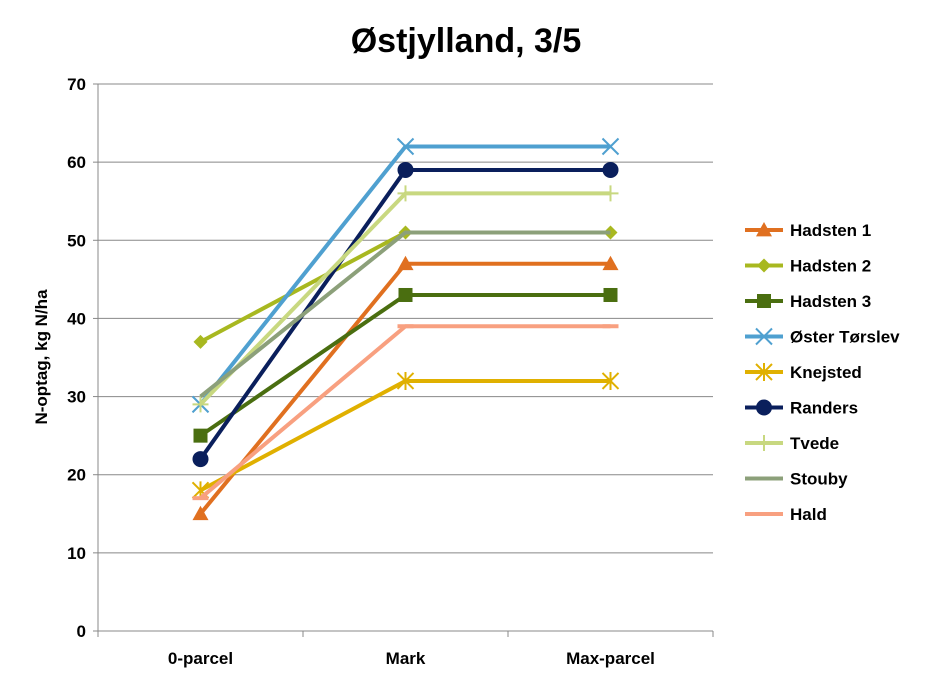 Image resolution: width=945 pixels, height=687 pixels. I want to click on y-tick-label: 40, so click(76, 318).